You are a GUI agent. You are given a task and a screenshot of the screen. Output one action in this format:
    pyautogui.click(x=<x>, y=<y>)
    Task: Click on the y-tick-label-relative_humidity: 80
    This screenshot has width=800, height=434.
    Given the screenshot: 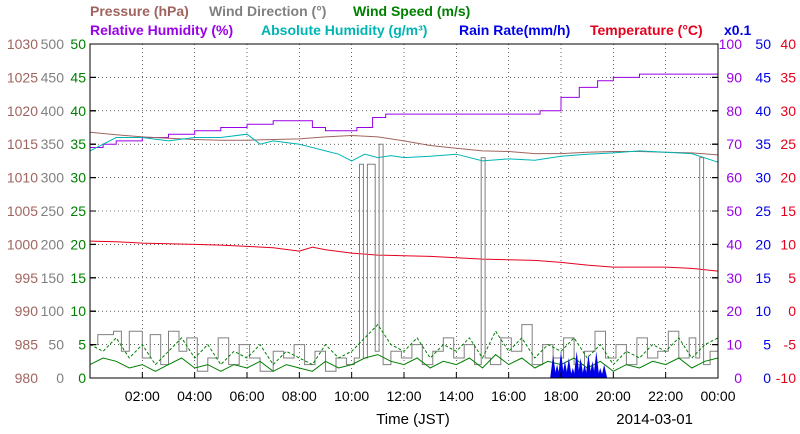 What is the action you would take?
    pyautogui.click(x=734, y=111)
    